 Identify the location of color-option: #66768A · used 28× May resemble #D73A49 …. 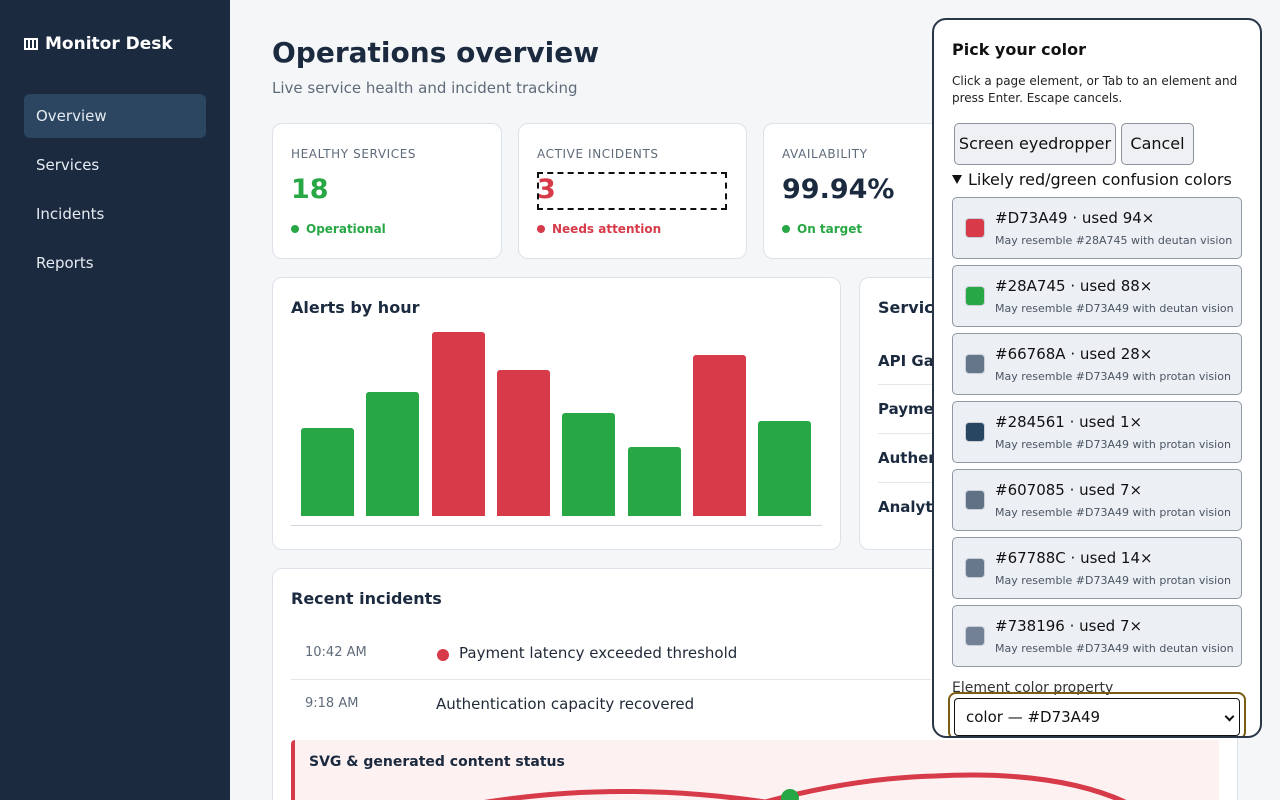
(1097, 364).